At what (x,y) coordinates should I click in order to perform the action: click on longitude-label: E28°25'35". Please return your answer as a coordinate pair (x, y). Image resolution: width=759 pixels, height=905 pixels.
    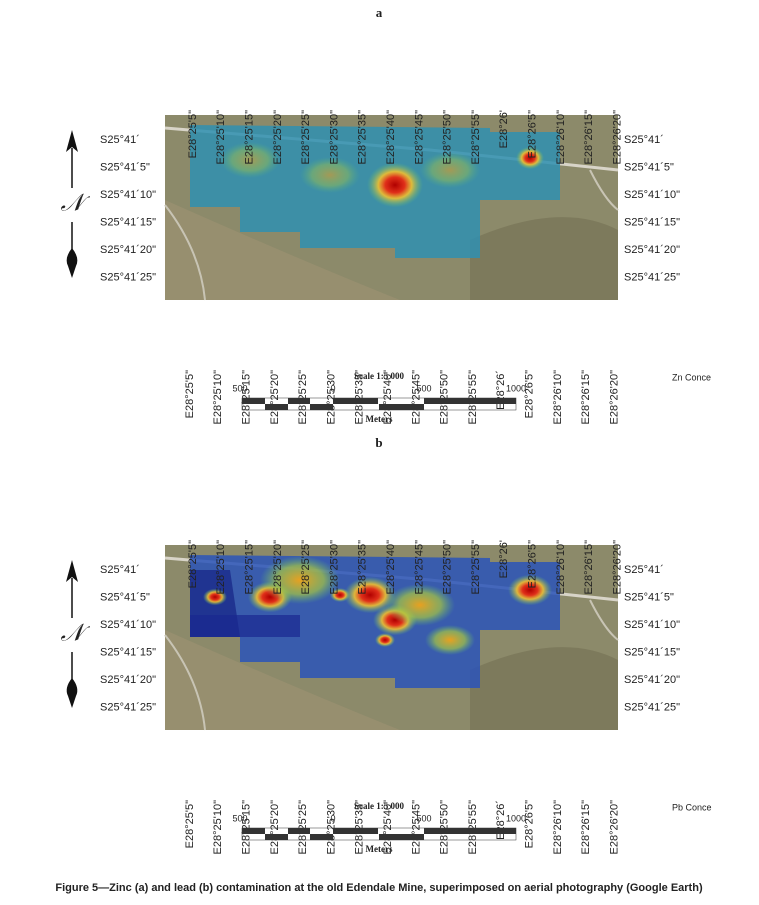
    Looking at the image, I should click on (363, 137).